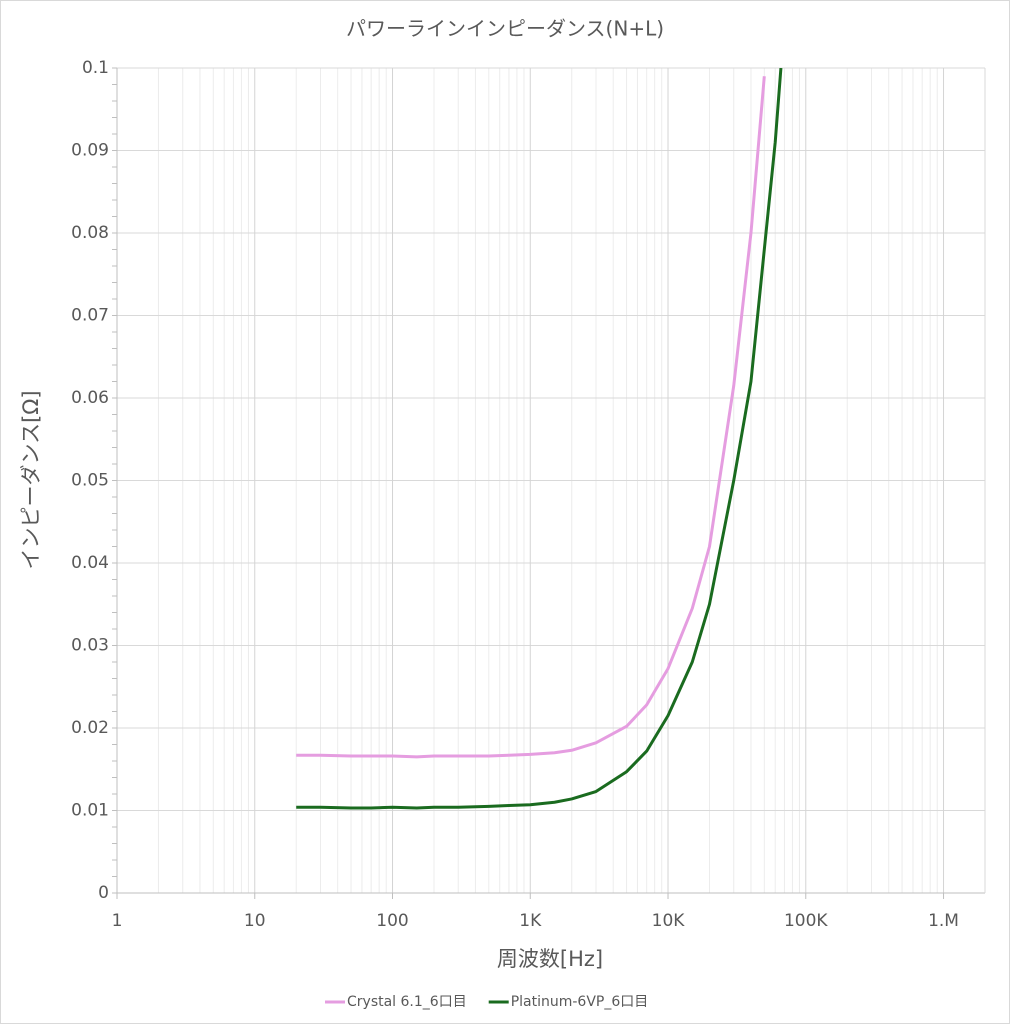  I want to click on x-tick-label: 100K, so click(806, 921).